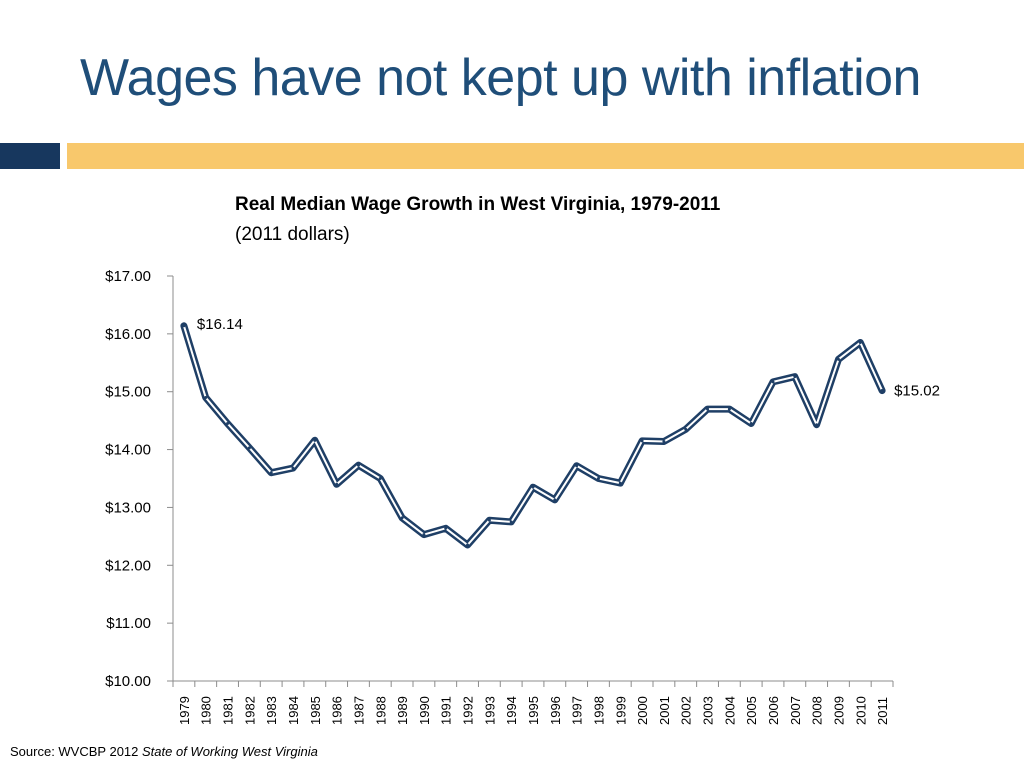 Image resolution: width=1024 pixels, height=768 pixels. Describe the element at coordinates (128, 507) in the screenshot. I see `y-tick-label: $13.00` at that location.